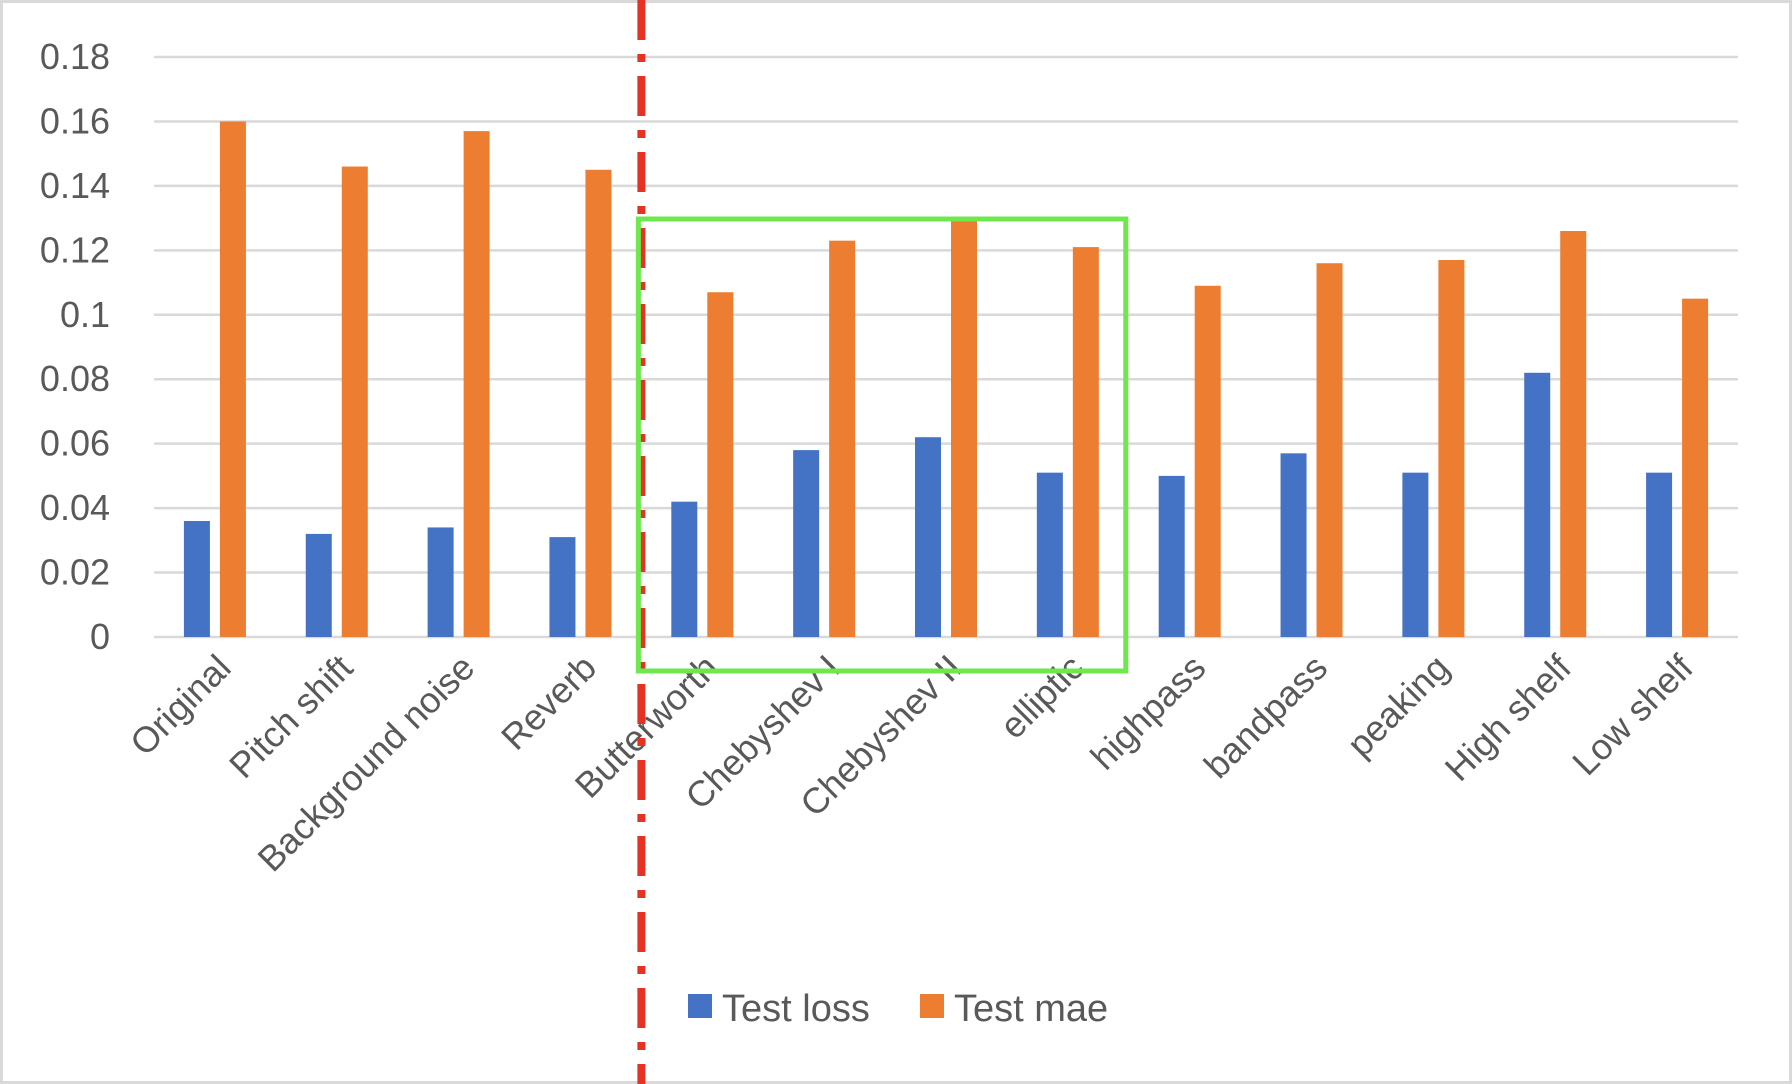 Image resolution: width=1792 pixels, height=1084 pixels. I want to click on highlight-box, so click(882, 445).